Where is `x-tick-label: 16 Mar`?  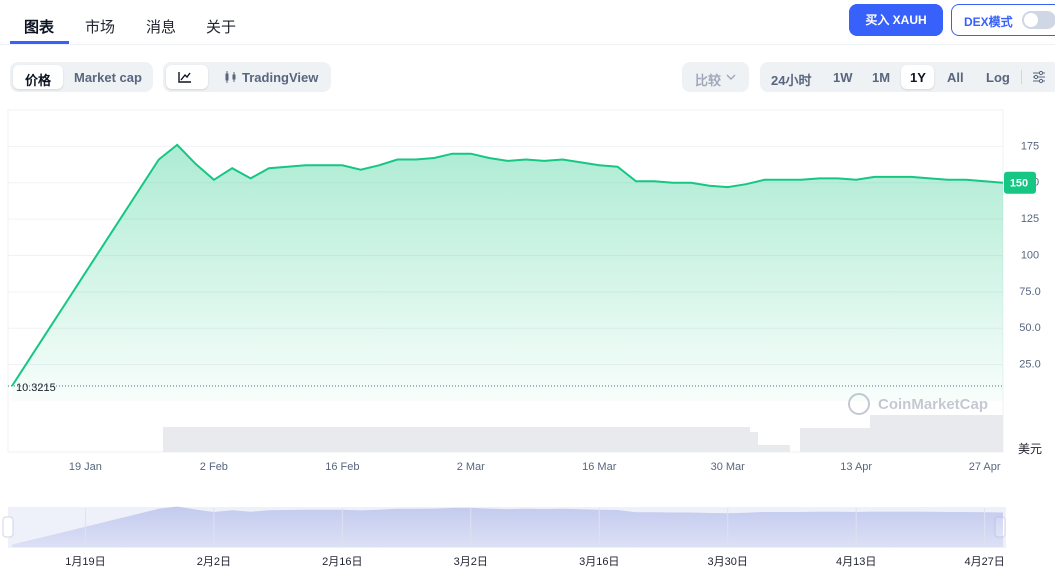 x-tick-label: 16 Mar is located at coordinates (599, 467).